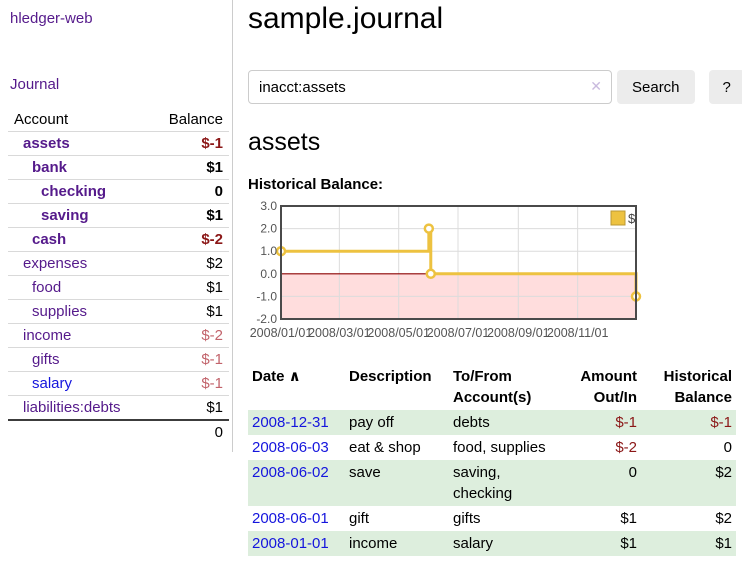  What do you see at coordinates (483, 483) in the screenshot?
I see `transaction-accounts: saving, checking` at bounding box center [483, 483].